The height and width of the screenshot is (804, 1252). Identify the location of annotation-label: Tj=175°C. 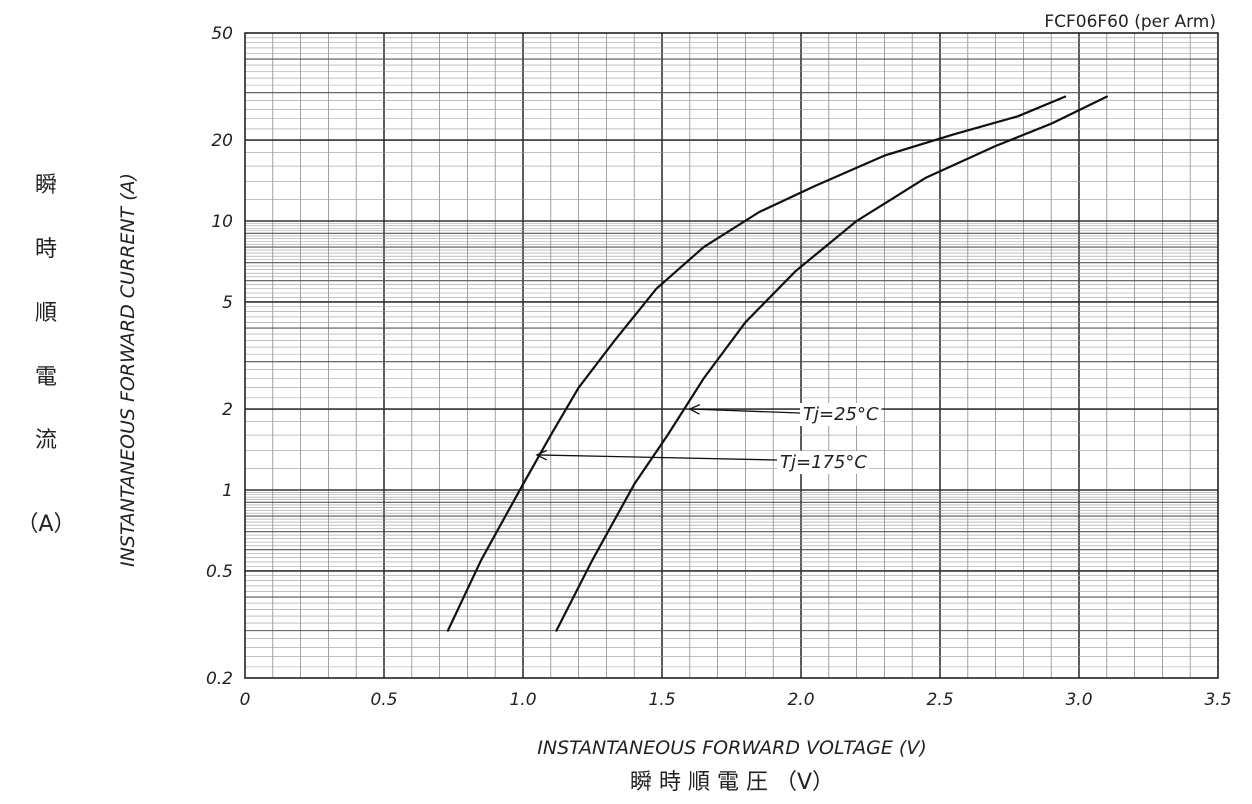
(823, 462).